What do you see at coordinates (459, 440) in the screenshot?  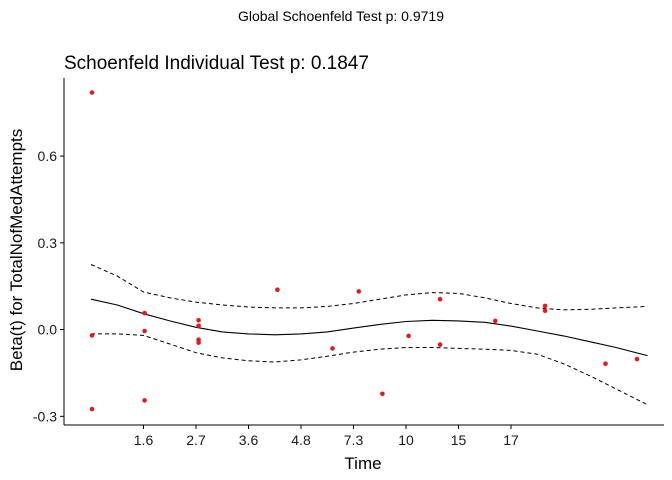 I see `x-tick-label: 15` at bounding box center [459, 440].